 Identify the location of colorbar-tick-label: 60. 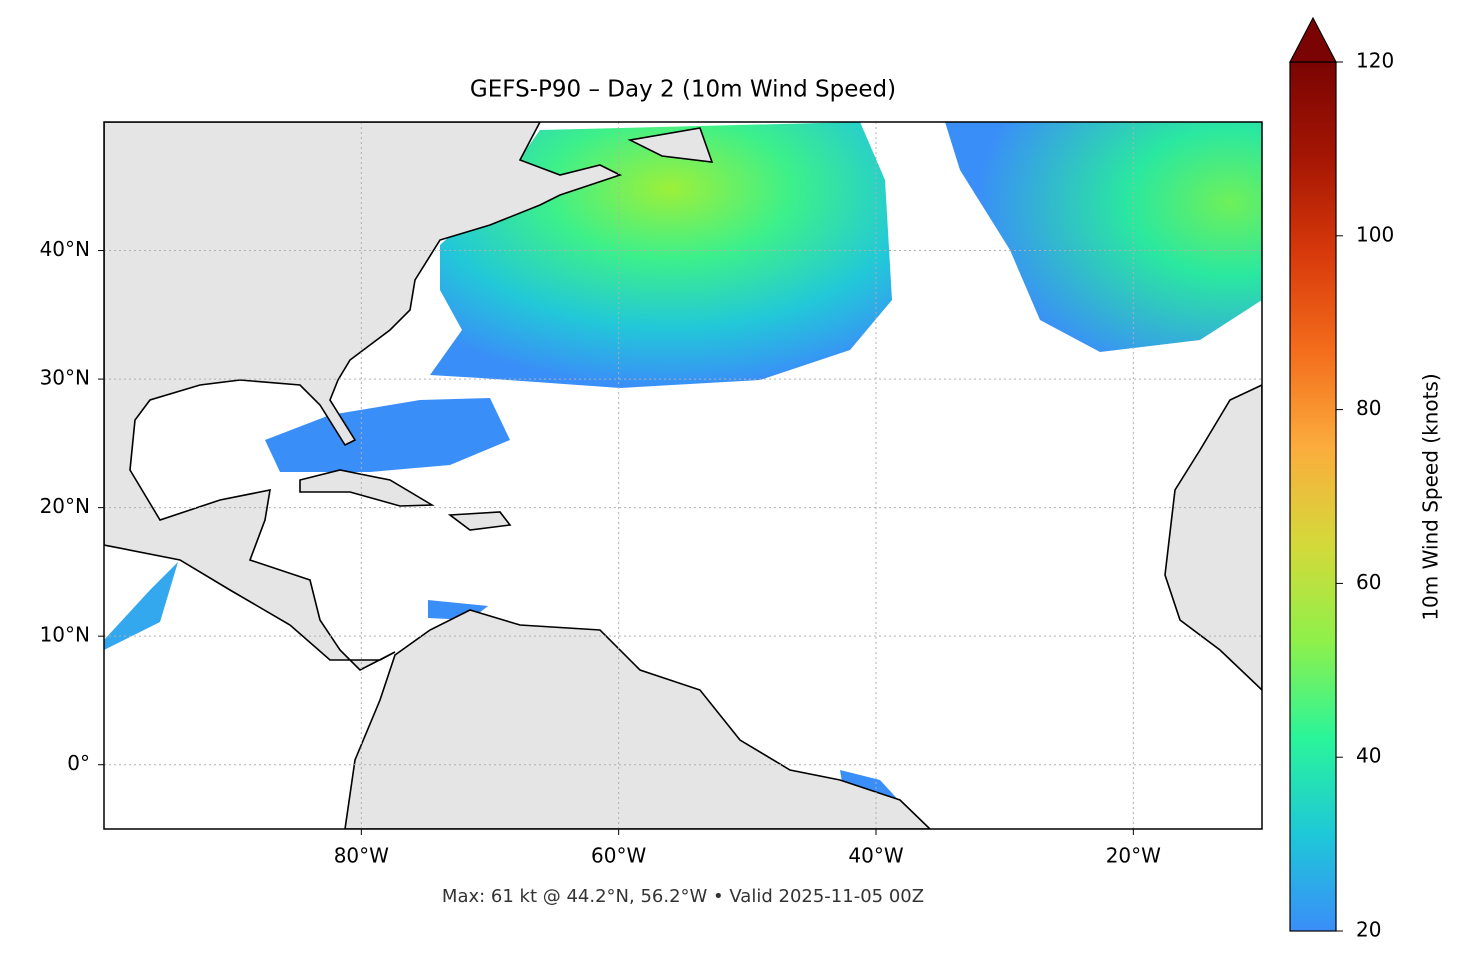
(1368, 582).